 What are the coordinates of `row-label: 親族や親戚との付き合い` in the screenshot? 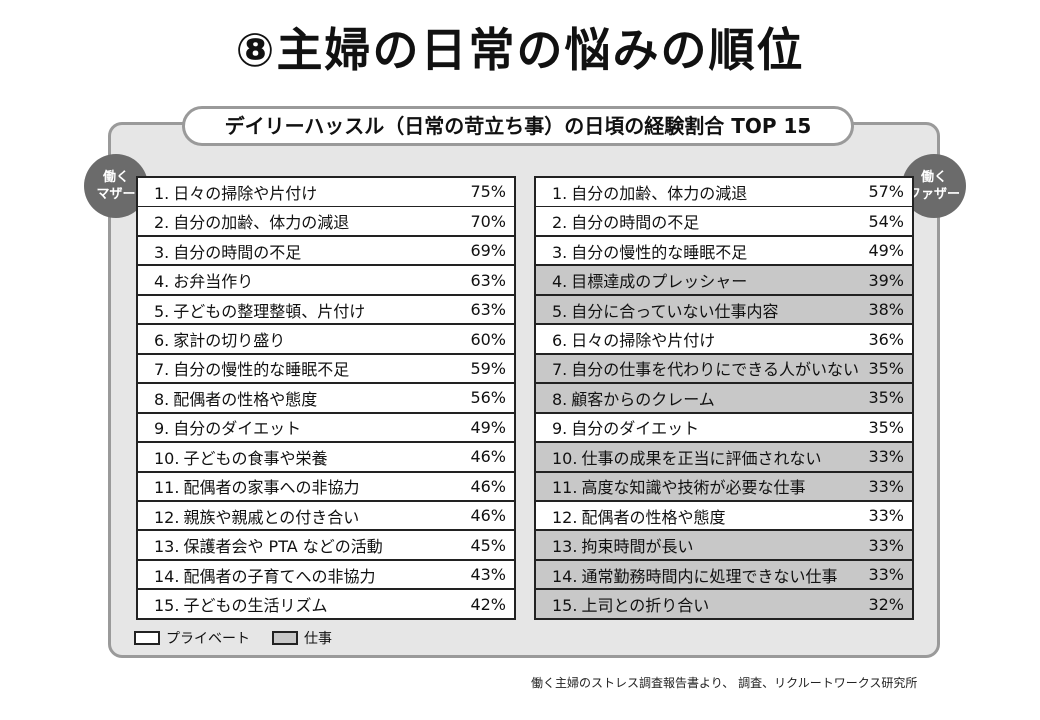 It's located at (271, 517).